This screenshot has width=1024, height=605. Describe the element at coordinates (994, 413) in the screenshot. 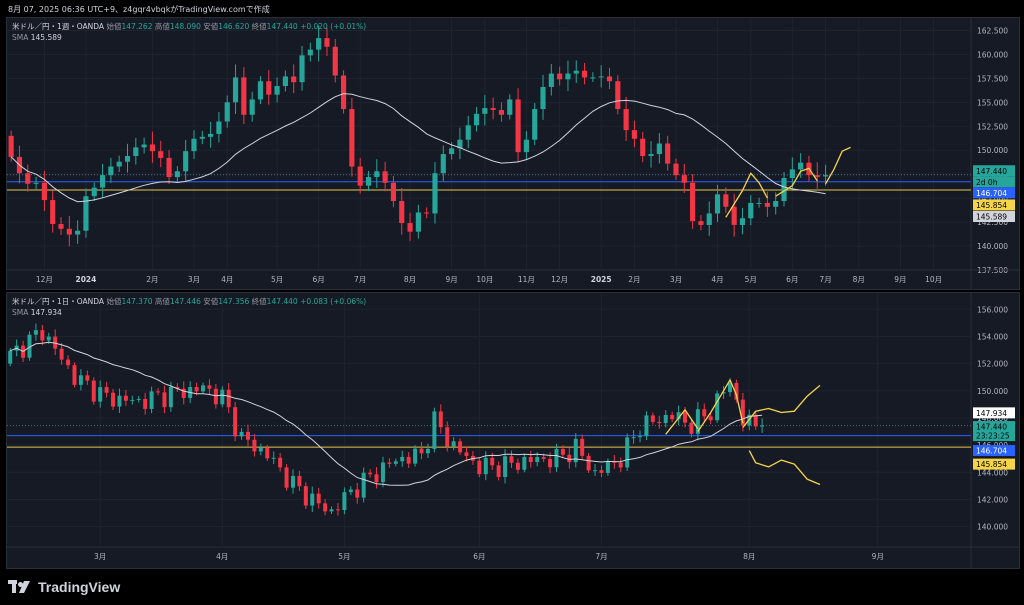

I see `sma-price-tag-bg` at that location.